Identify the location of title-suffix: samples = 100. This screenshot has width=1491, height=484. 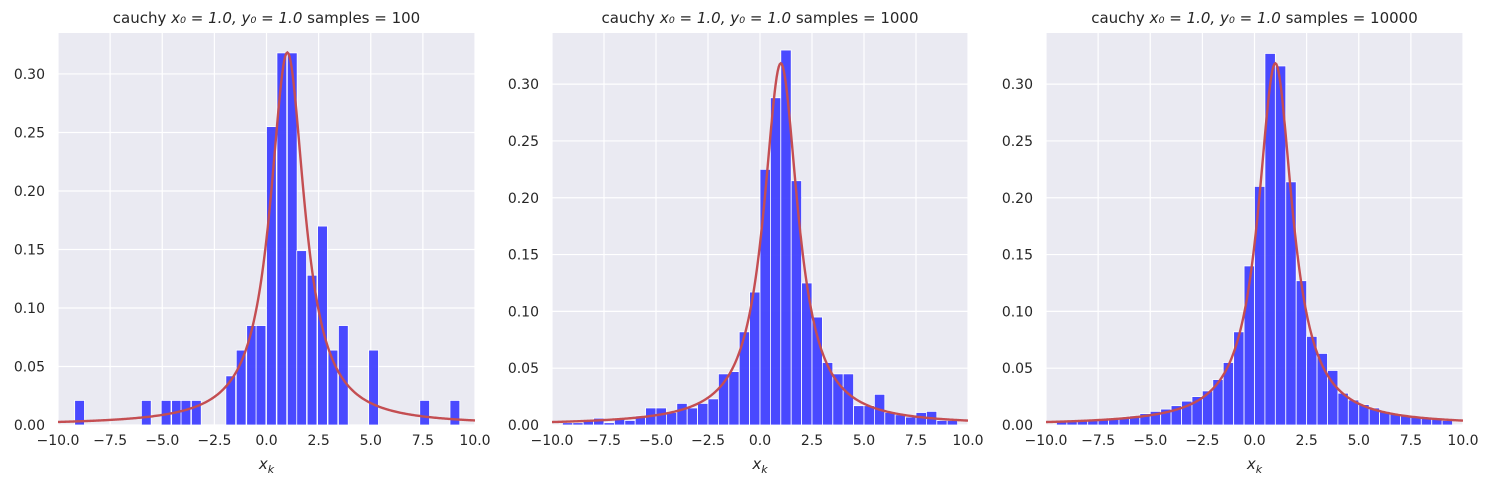
(361, 18).